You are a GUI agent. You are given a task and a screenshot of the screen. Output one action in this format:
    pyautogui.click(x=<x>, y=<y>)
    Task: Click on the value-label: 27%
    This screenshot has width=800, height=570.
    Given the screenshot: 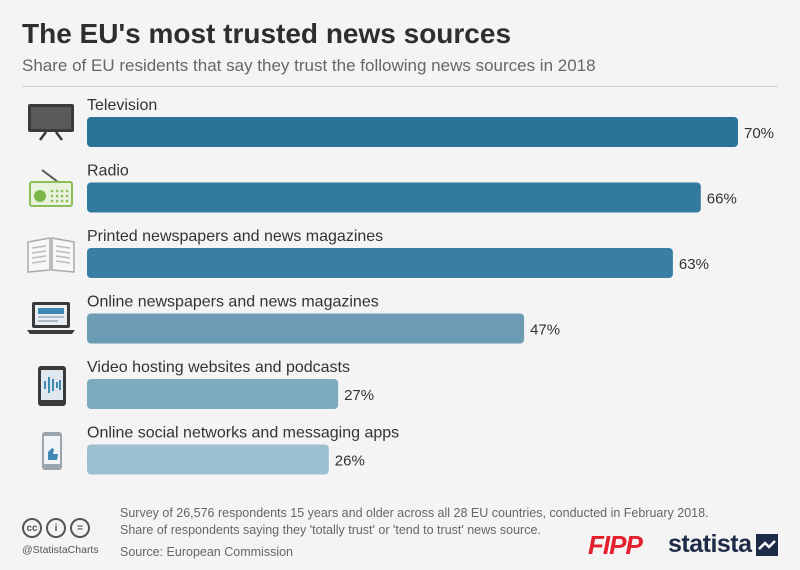 What is the action you would take?
    pyautogui.click(x=359, y=395)
    